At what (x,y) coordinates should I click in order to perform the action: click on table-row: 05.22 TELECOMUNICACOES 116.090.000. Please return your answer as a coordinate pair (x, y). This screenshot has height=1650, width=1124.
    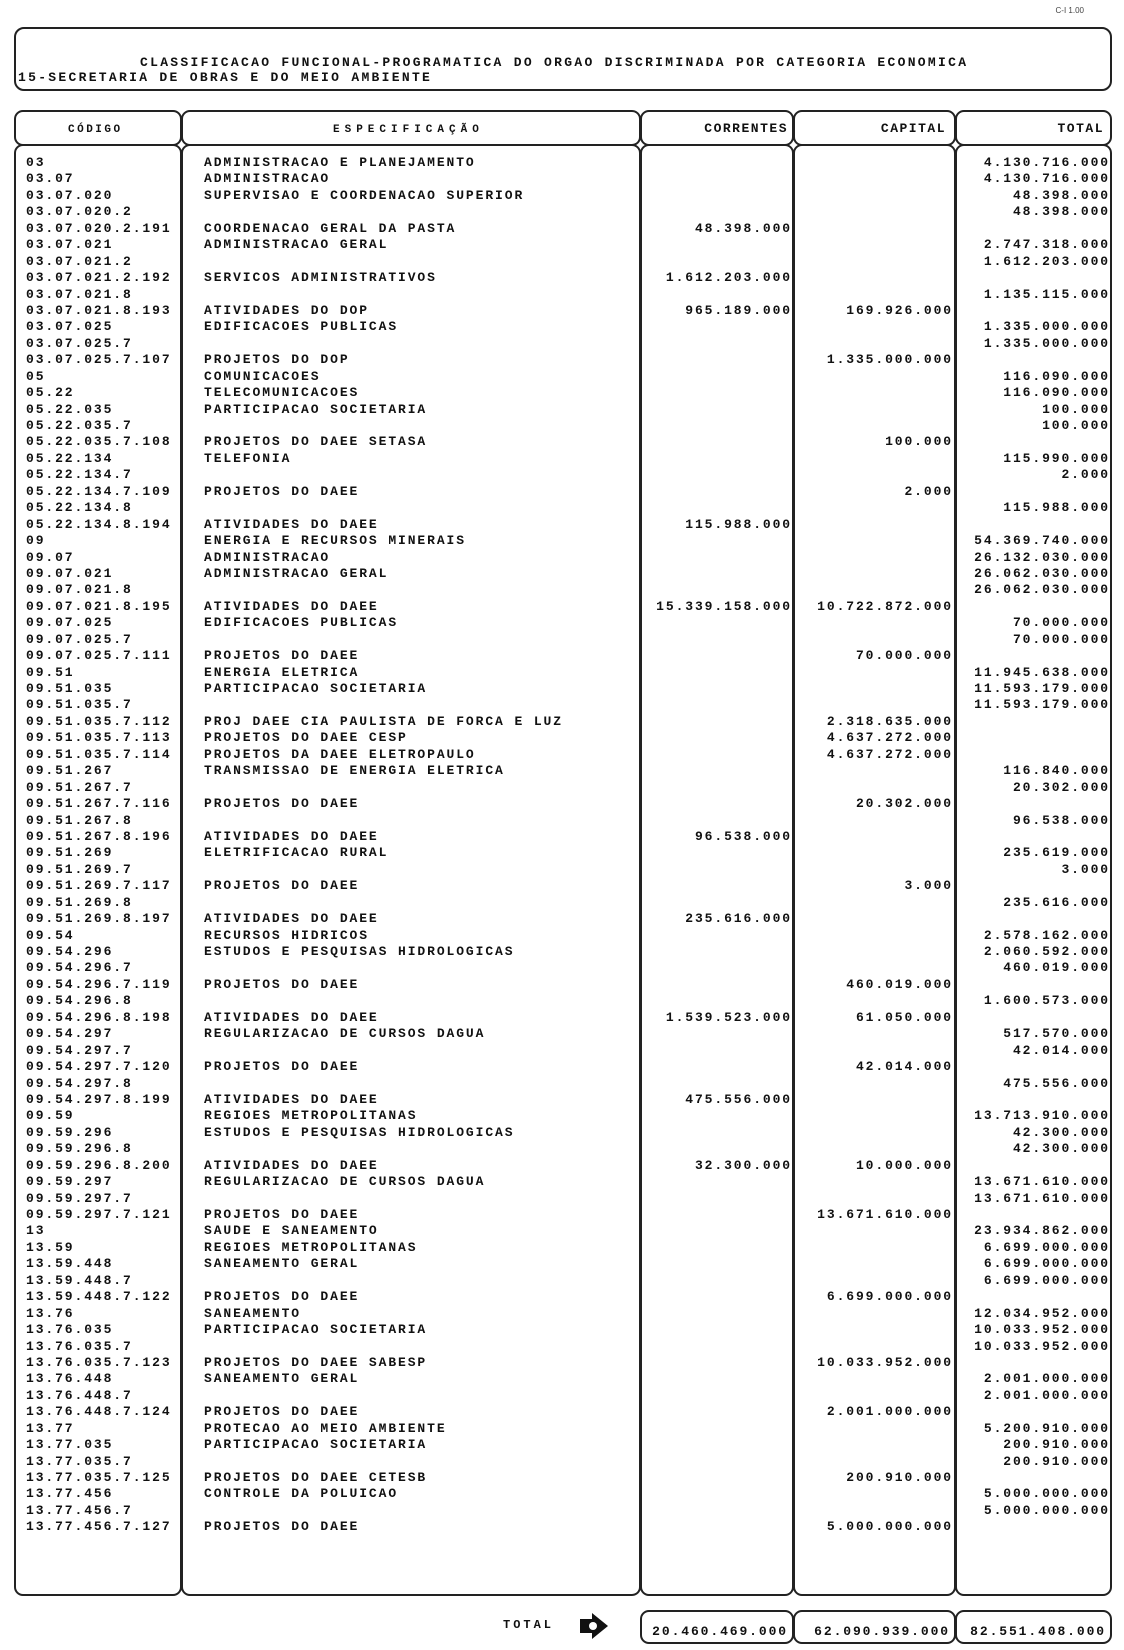
    Looking at the image, I should click on (562, 393).